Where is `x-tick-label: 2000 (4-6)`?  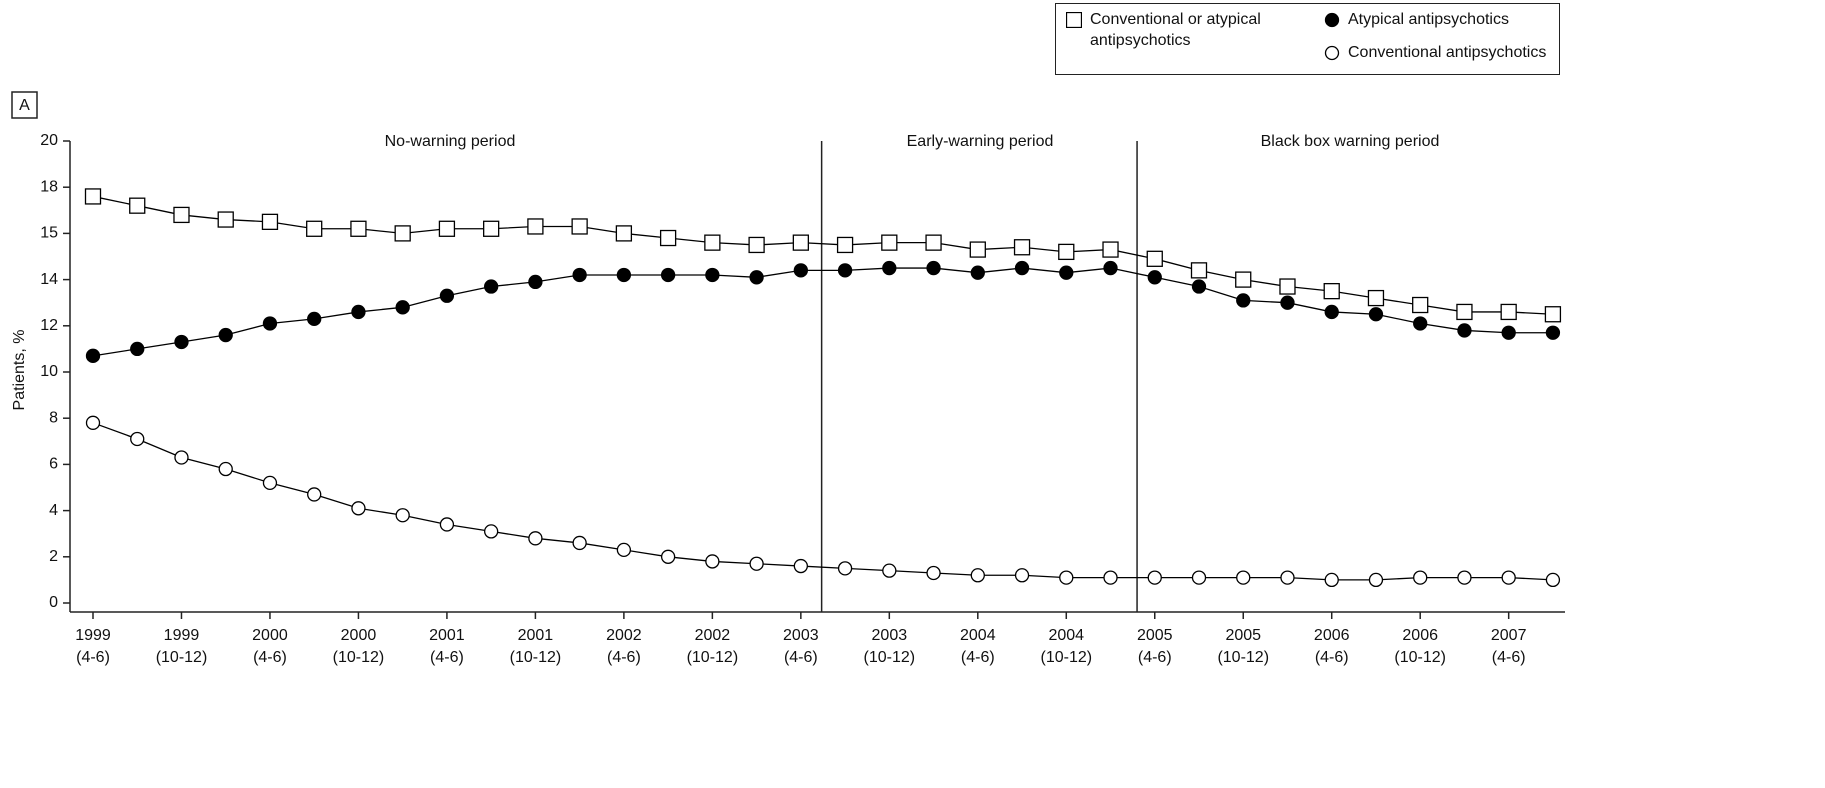 x-tick-label: 2000 (4-6) is located at coordinates (270, 646).